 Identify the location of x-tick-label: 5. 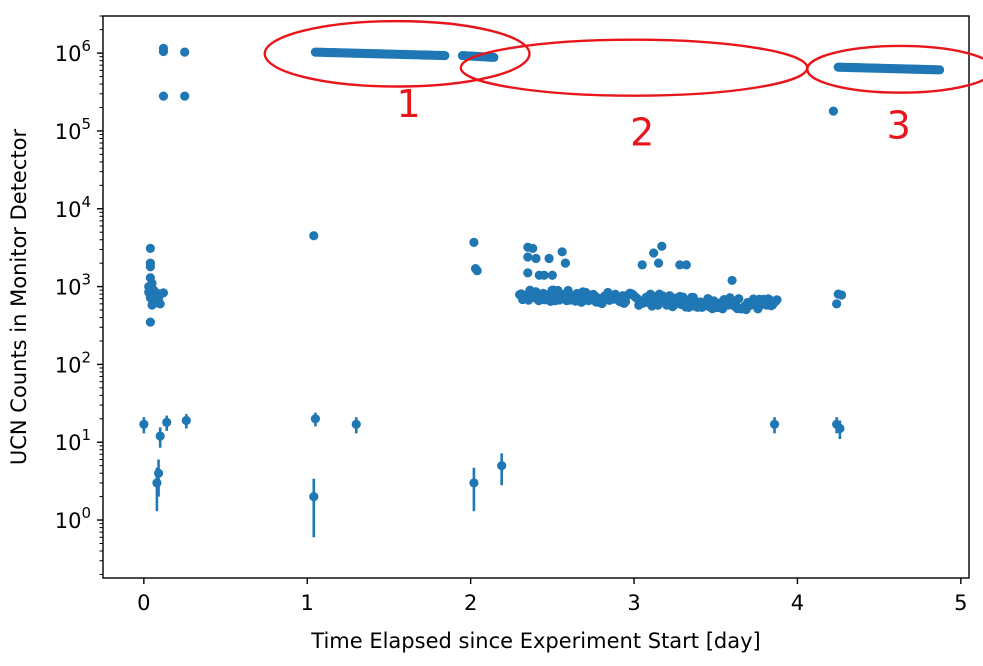
(960, 603).